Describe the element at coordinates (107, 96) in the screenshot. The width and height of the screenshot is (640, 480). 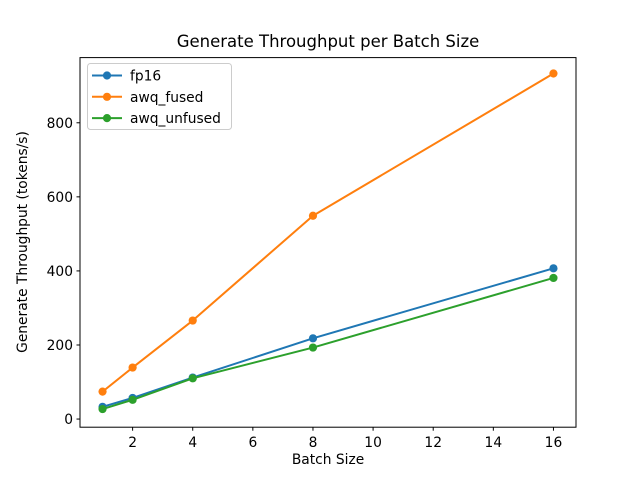
I see `legend-marker-awq_fused` at that location.